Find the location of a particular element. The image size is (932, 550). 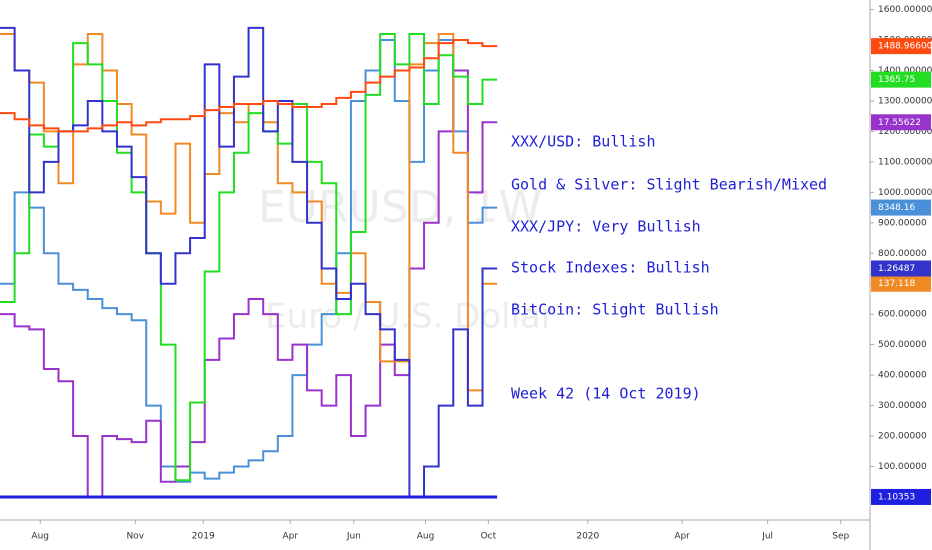

annotation: Gold & Silver: Slight Bearish/Mixed is located at coordinates (669, 185).